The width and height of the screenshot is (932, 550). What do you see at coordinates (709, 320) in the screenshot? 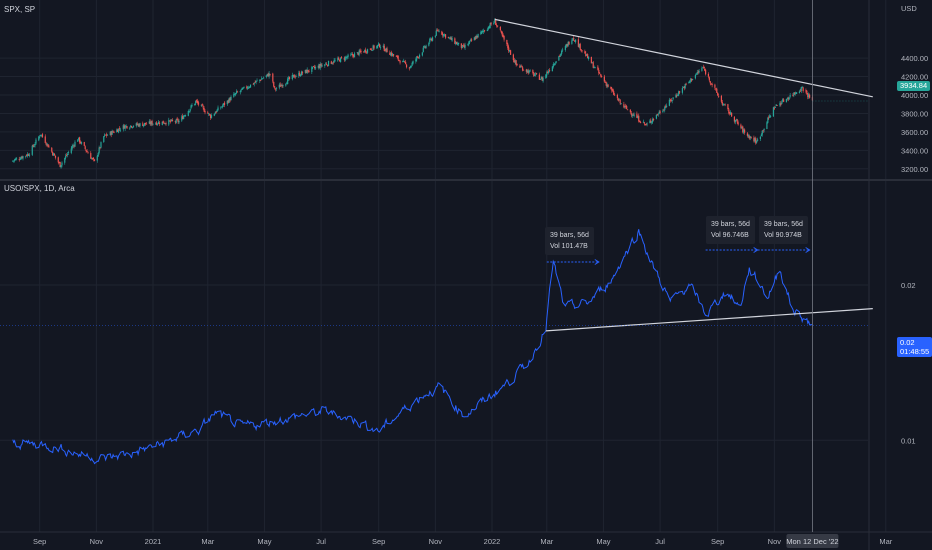
I see `ratio-support-trendline` at bounding box center [709, 320].